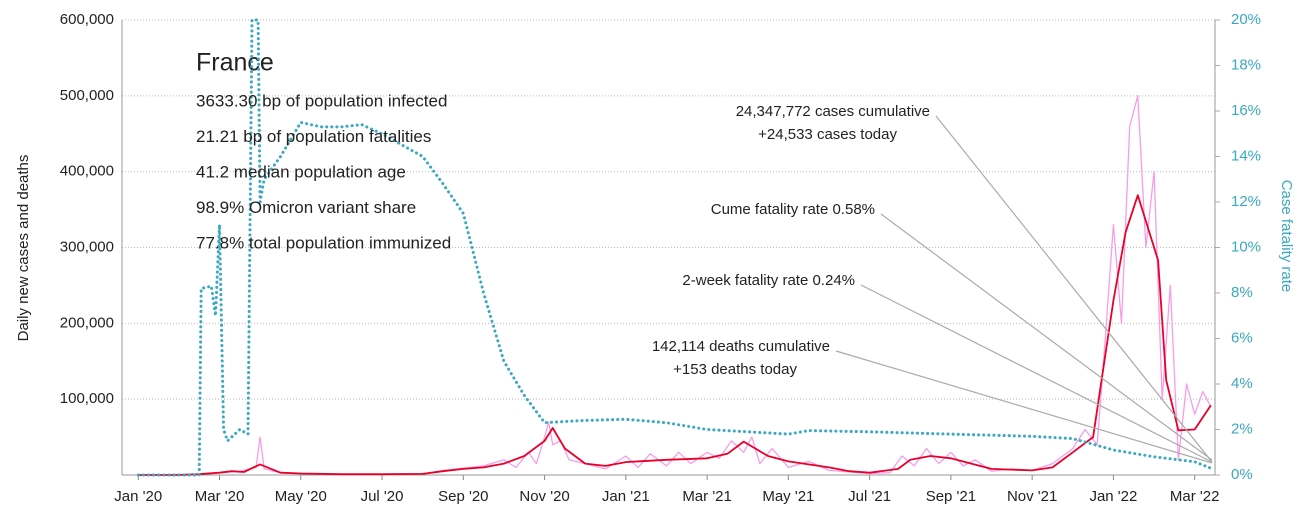  What do you see at coordinates (1242, 474) in the screenshot?
I see `y2-tick-label: 0%` at bounding box center [1242, 474].